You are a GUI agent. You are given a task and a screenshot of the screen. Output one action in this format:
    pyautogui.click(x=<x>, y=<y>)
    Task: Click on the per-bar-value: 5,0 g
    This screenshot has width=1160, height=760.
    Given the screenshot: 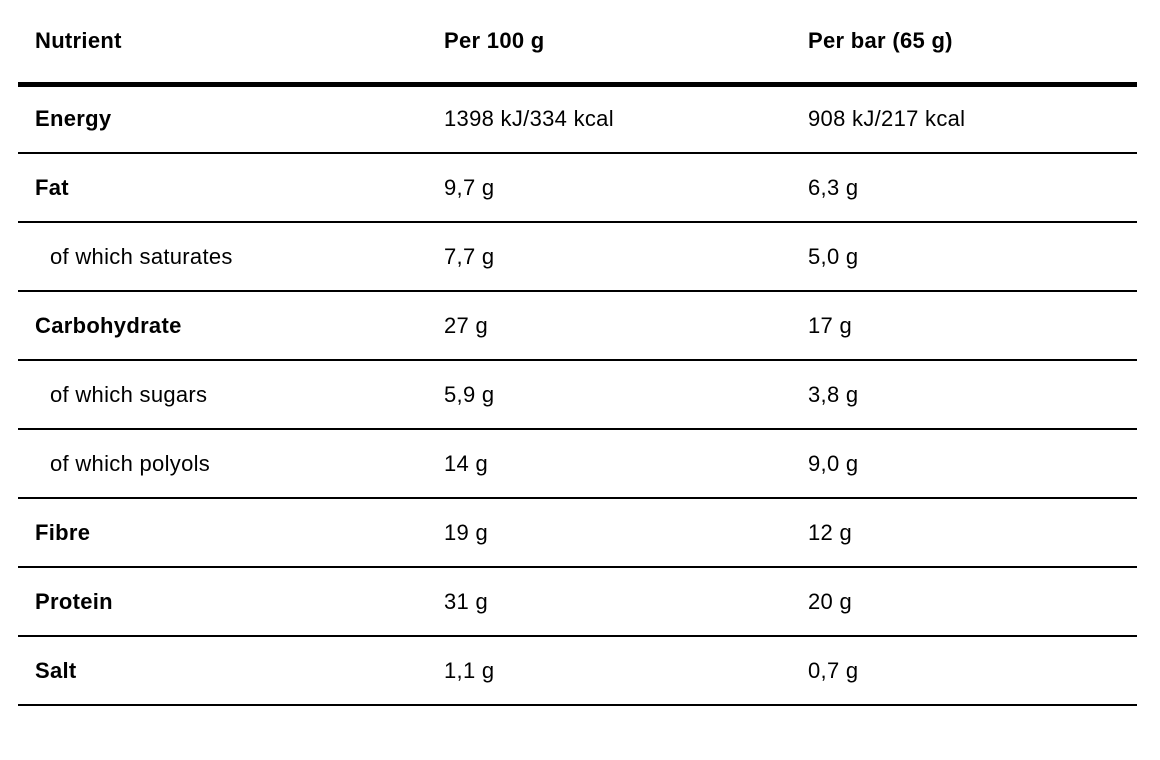 What is the action you would take?
    pyautogui.click(x=972, y=257)
    